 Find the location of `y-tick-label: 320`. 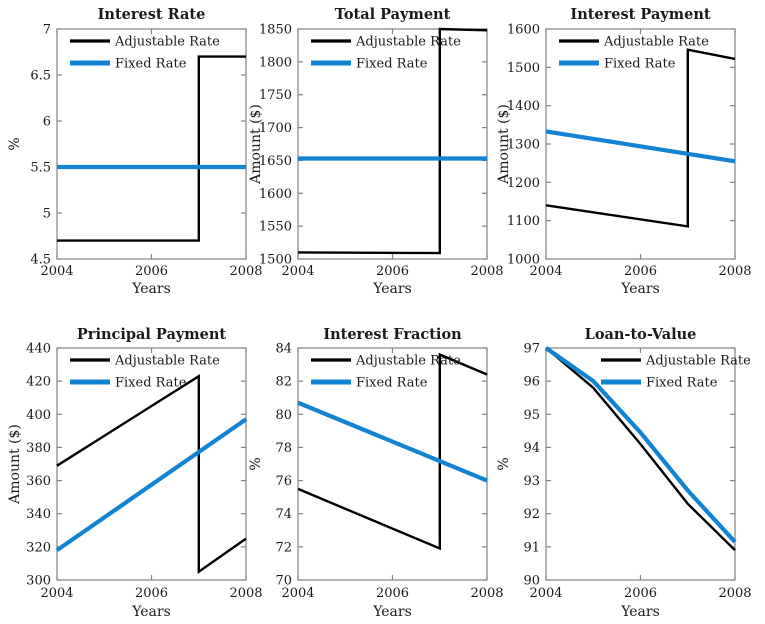

y-tick-label: 320 is located at coordinates (38, 547).